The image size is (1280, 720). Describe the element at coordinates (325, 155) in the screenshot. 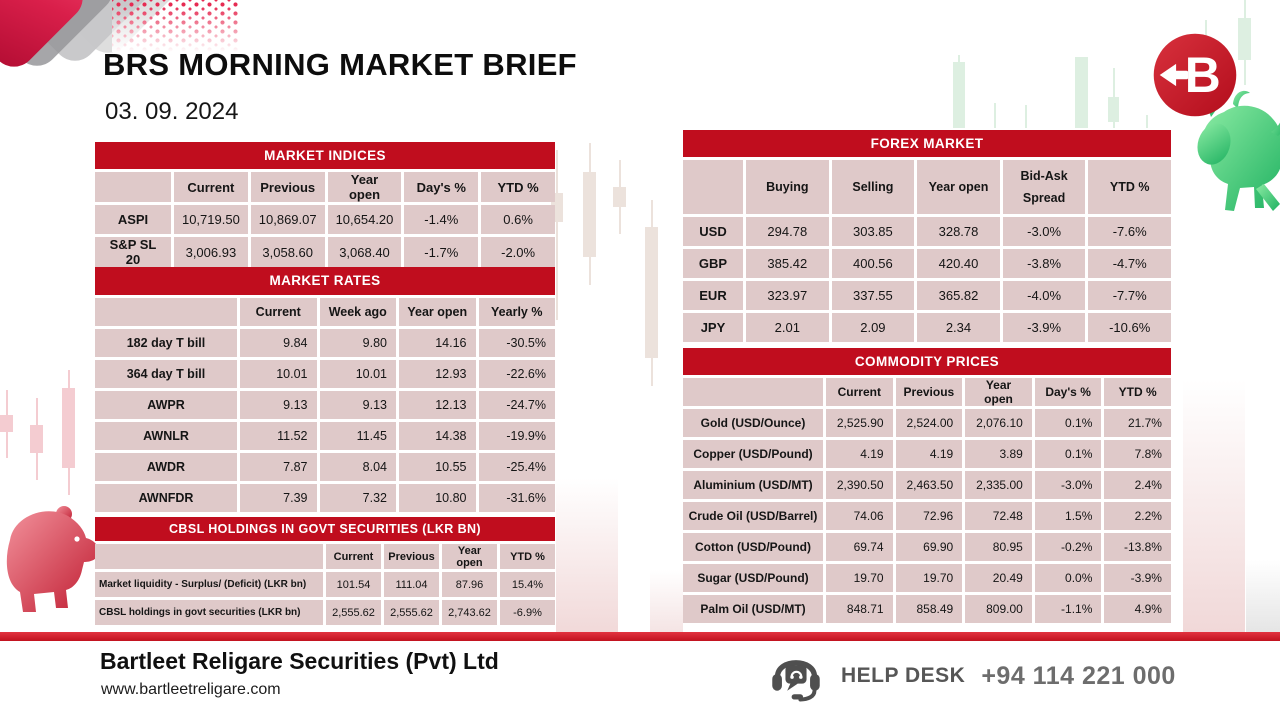

I see `table-title: MARKET INDICES` at that location.